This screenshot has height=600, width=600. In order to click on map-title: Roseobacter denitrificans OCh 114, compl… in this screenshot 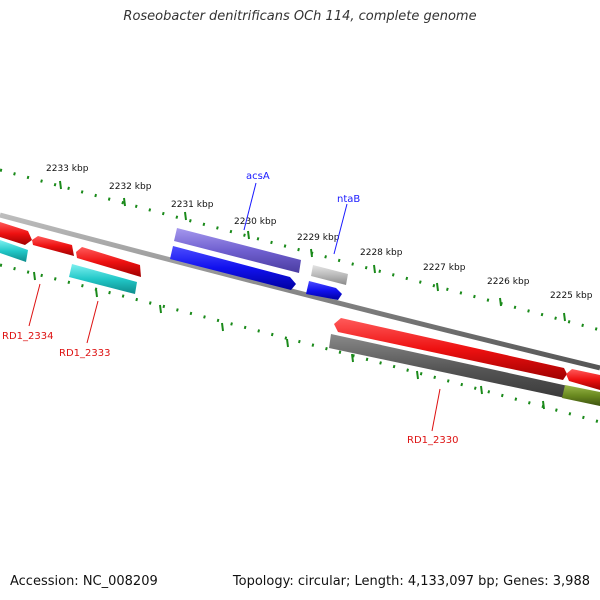, I will do `click(300, 16)`.